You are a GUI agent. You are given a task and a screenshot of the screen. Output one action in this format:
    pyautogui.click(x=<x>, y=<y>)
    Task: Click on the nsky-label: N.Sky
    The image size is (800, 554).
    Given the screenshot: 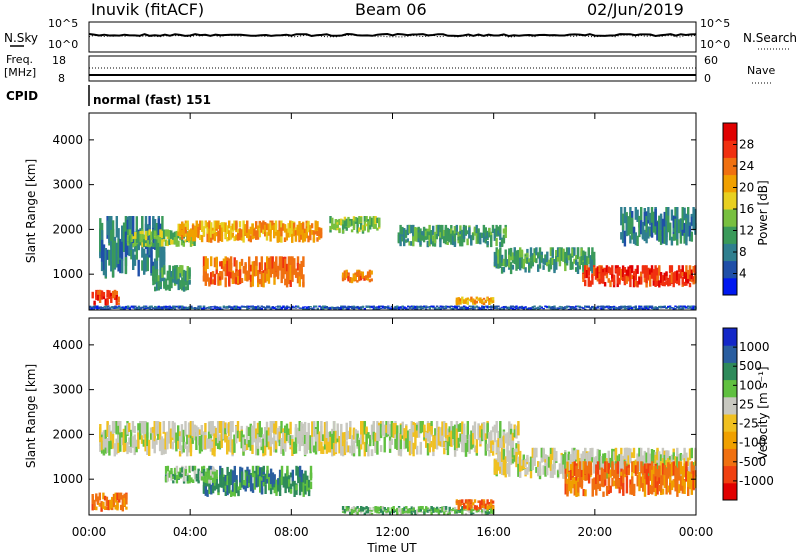 What is the action you would take?
    pyautogui.click(x=21, y=38)
    